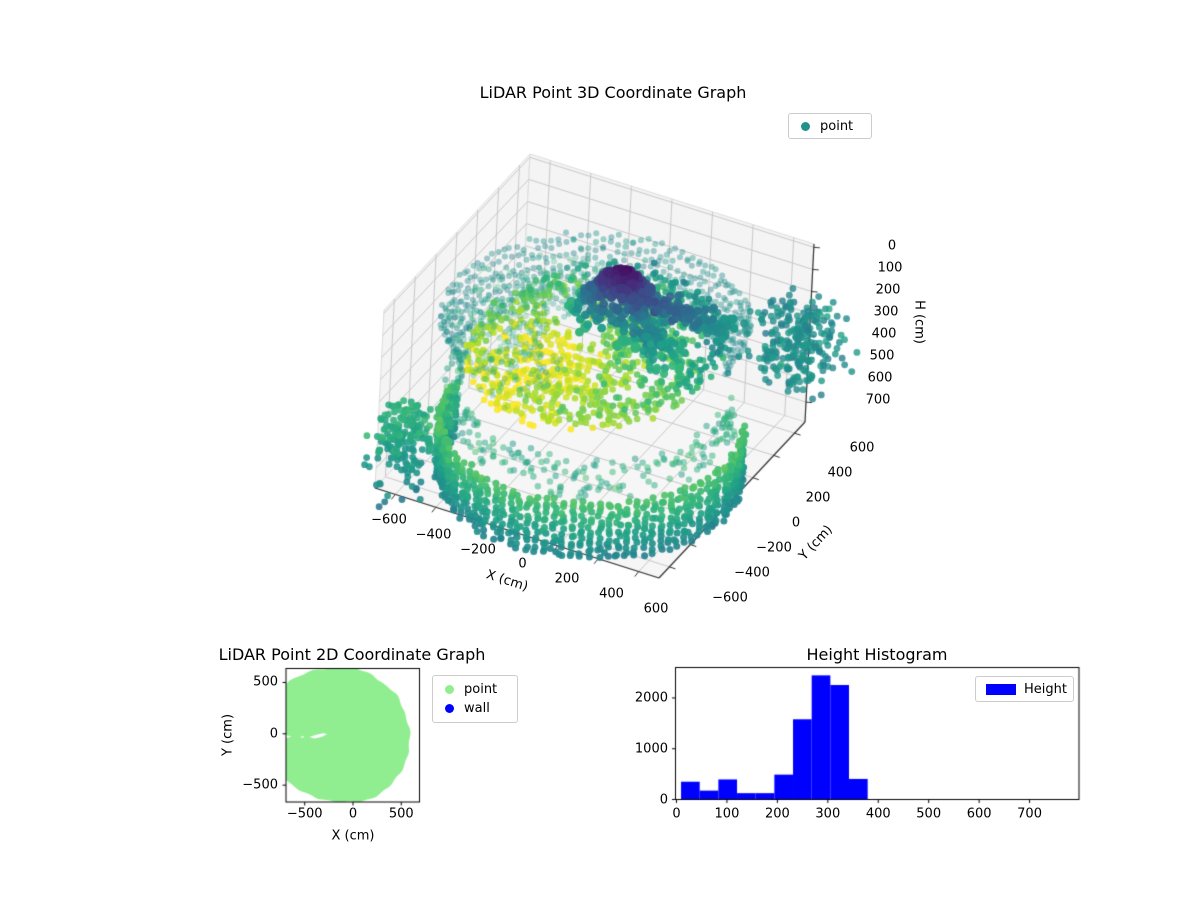  Describe the element at coordinates (260, 785) in the screenshot. I see `plot2d-y-tick-label: −500` at that location.